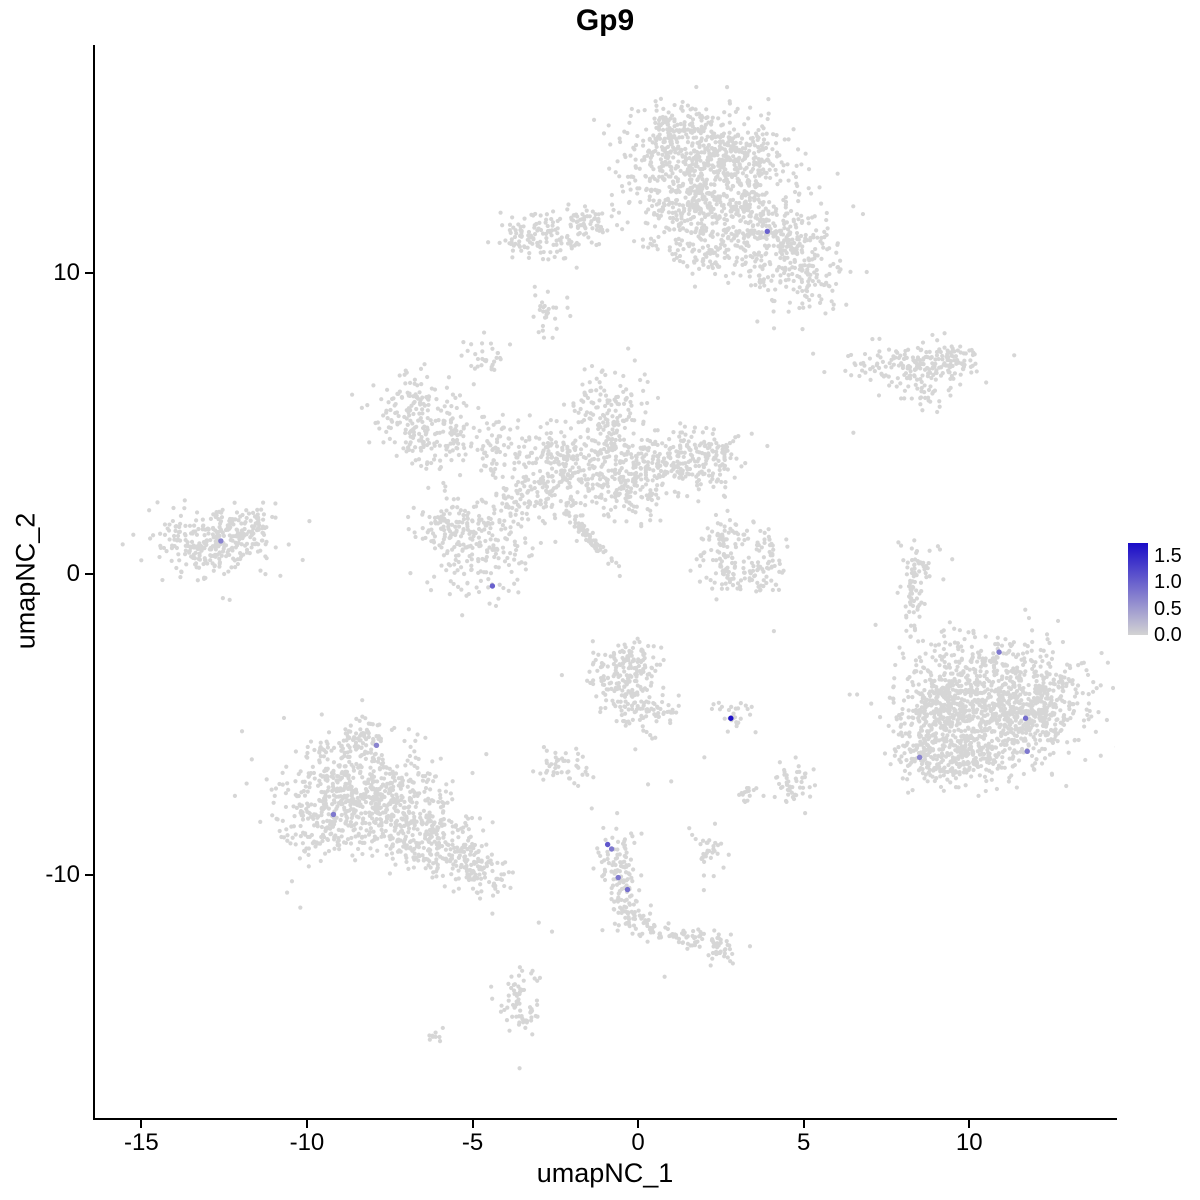 The width and height of the screenshot is (1200, 1200). Describe the element at coordinates (73, 573) in the screenshot. I see `y-tick-label: 0` at that location.